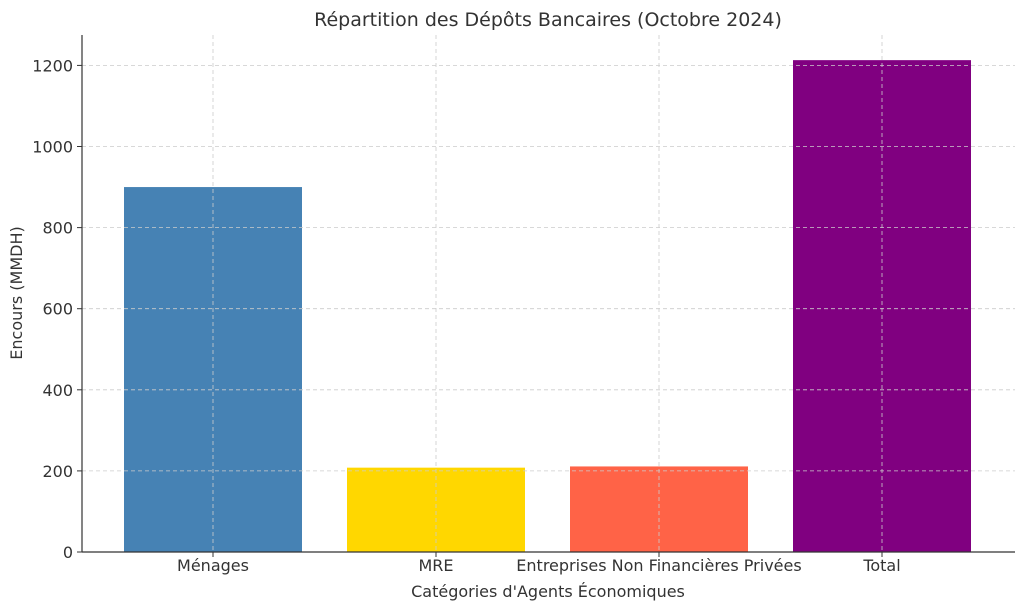  What do you see at coordinates (57, 390) in the screenshot?
I see `y-tick-label: 400` at bounding box center [57, 390].